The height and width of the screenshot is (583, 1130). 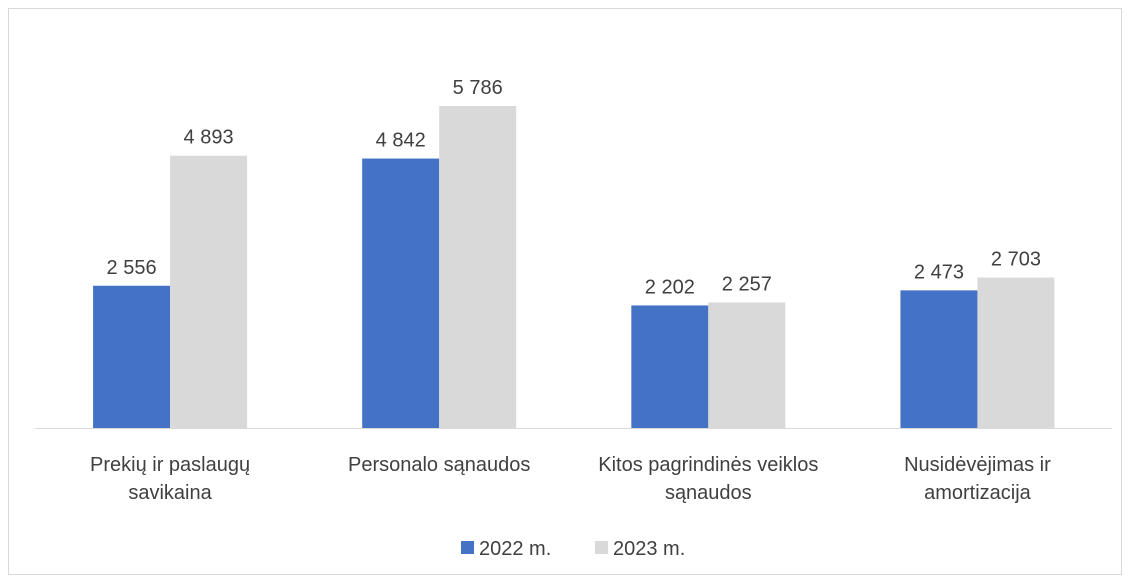 I want to click on legend-label: 2022 m., so click(x=515, y=549).